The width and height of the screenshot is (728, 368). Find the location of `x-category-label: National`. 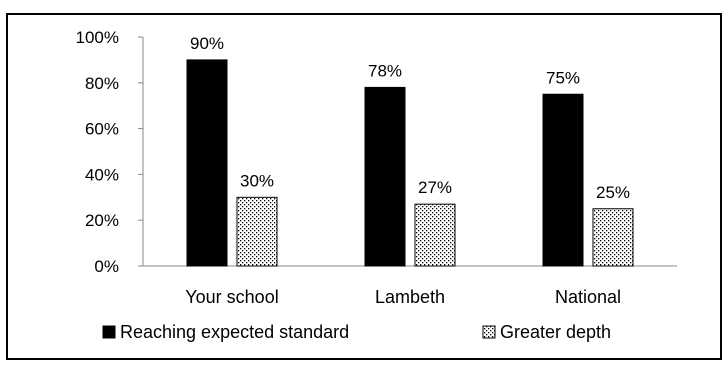

x-category-label: National is located at coordinates (588, 297).